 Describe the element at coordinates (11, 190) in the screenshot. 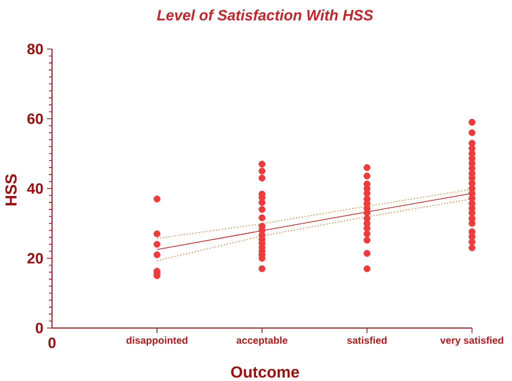

I see `y-axis-title: HSS` at that location.